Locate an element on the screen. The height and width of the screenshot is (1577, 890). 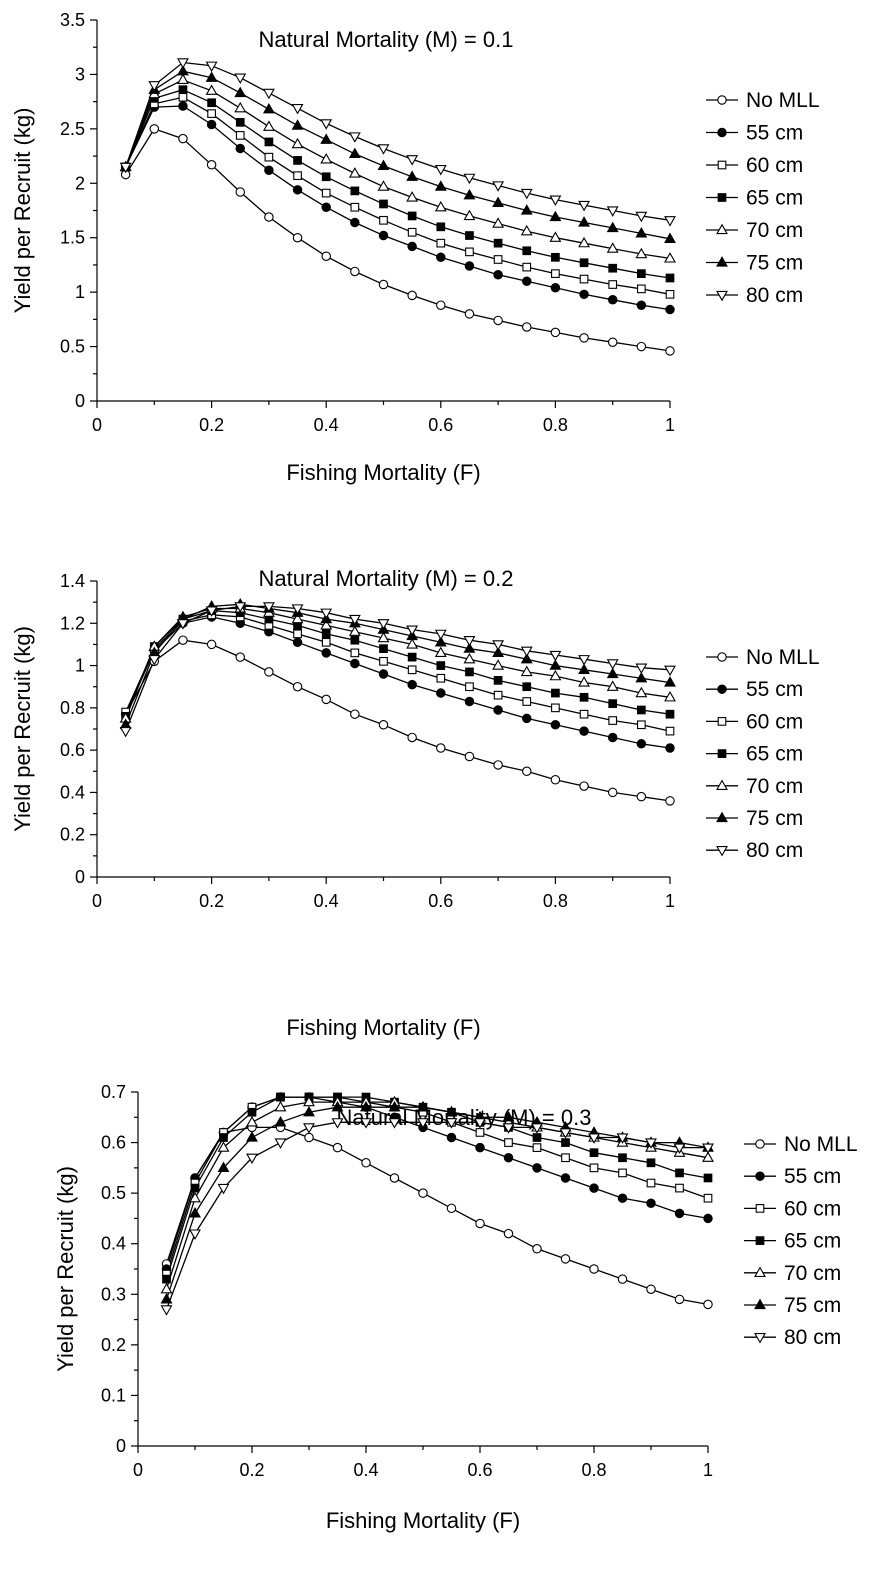
y-tick-label: 0.6 is located at coordinates (113, 1143).